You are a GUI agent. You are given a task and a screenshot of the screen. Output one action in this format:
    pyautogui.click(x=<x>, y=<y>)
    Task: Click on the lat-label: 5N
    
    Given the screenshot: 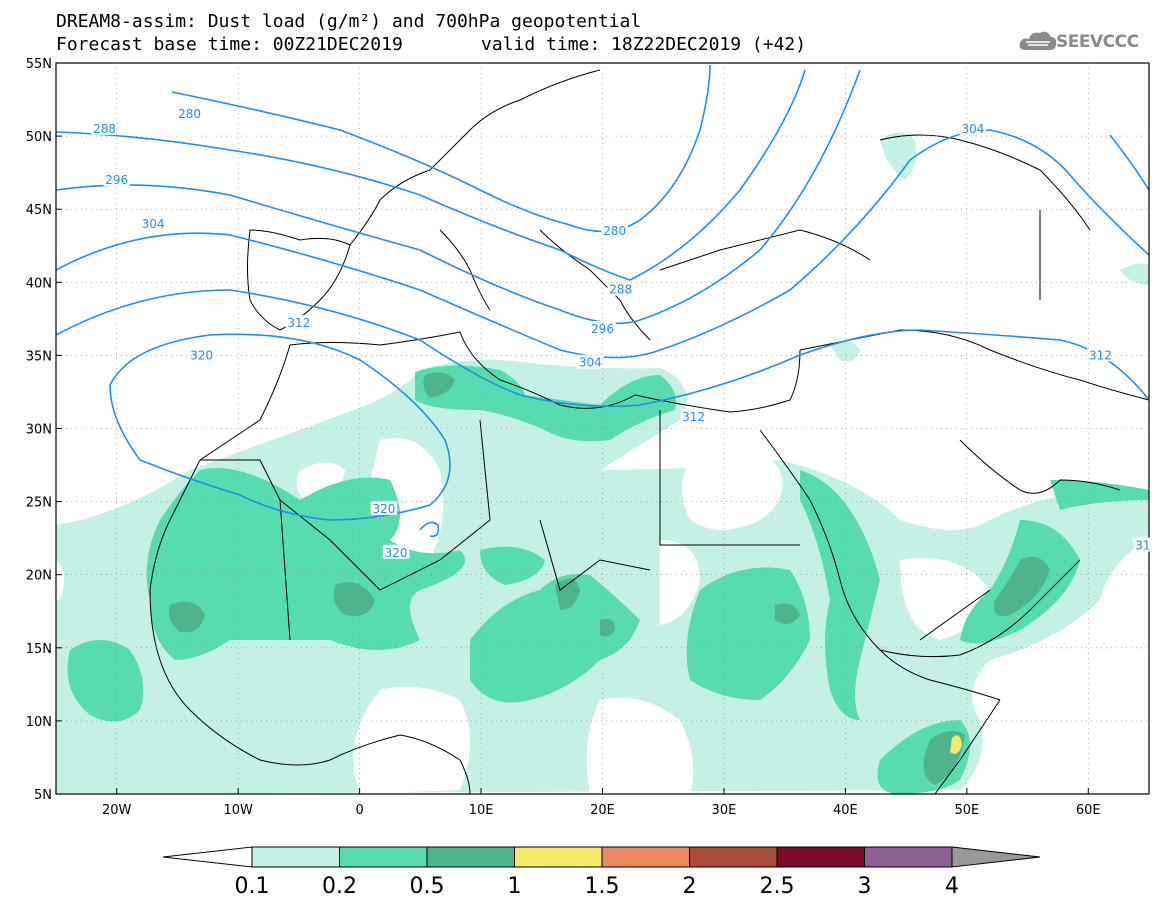 What is the action you would take?
    pyautogui.click(x=43, y=795)
    